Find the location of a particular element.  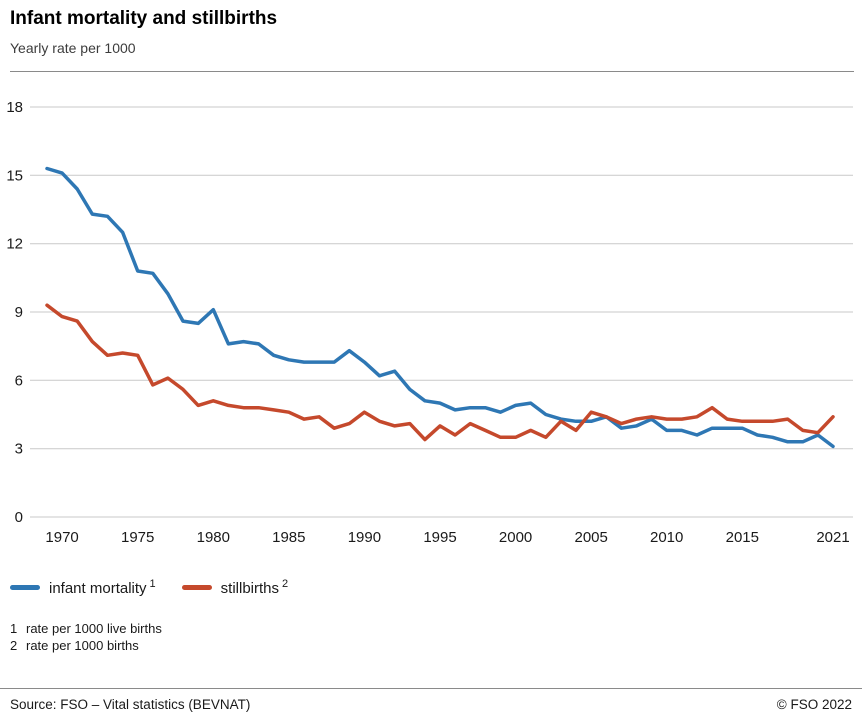

y-tick-label: 3 is located at coordinates (19, 449).